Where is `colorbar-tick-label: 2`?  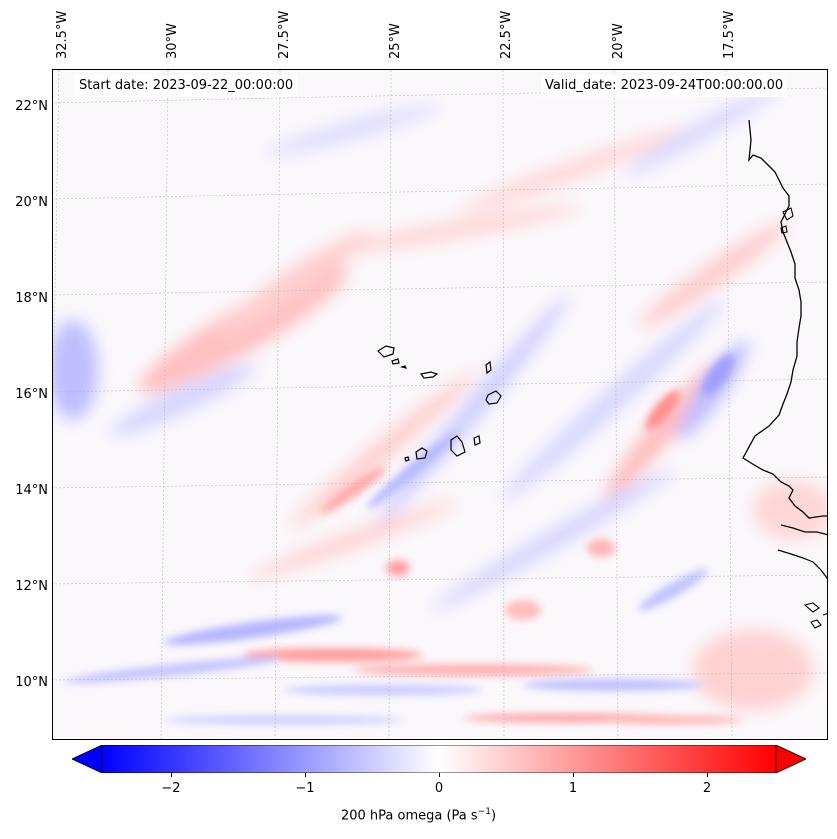
colorbar-tick-label: 2 is located at coordinates (707, 788).